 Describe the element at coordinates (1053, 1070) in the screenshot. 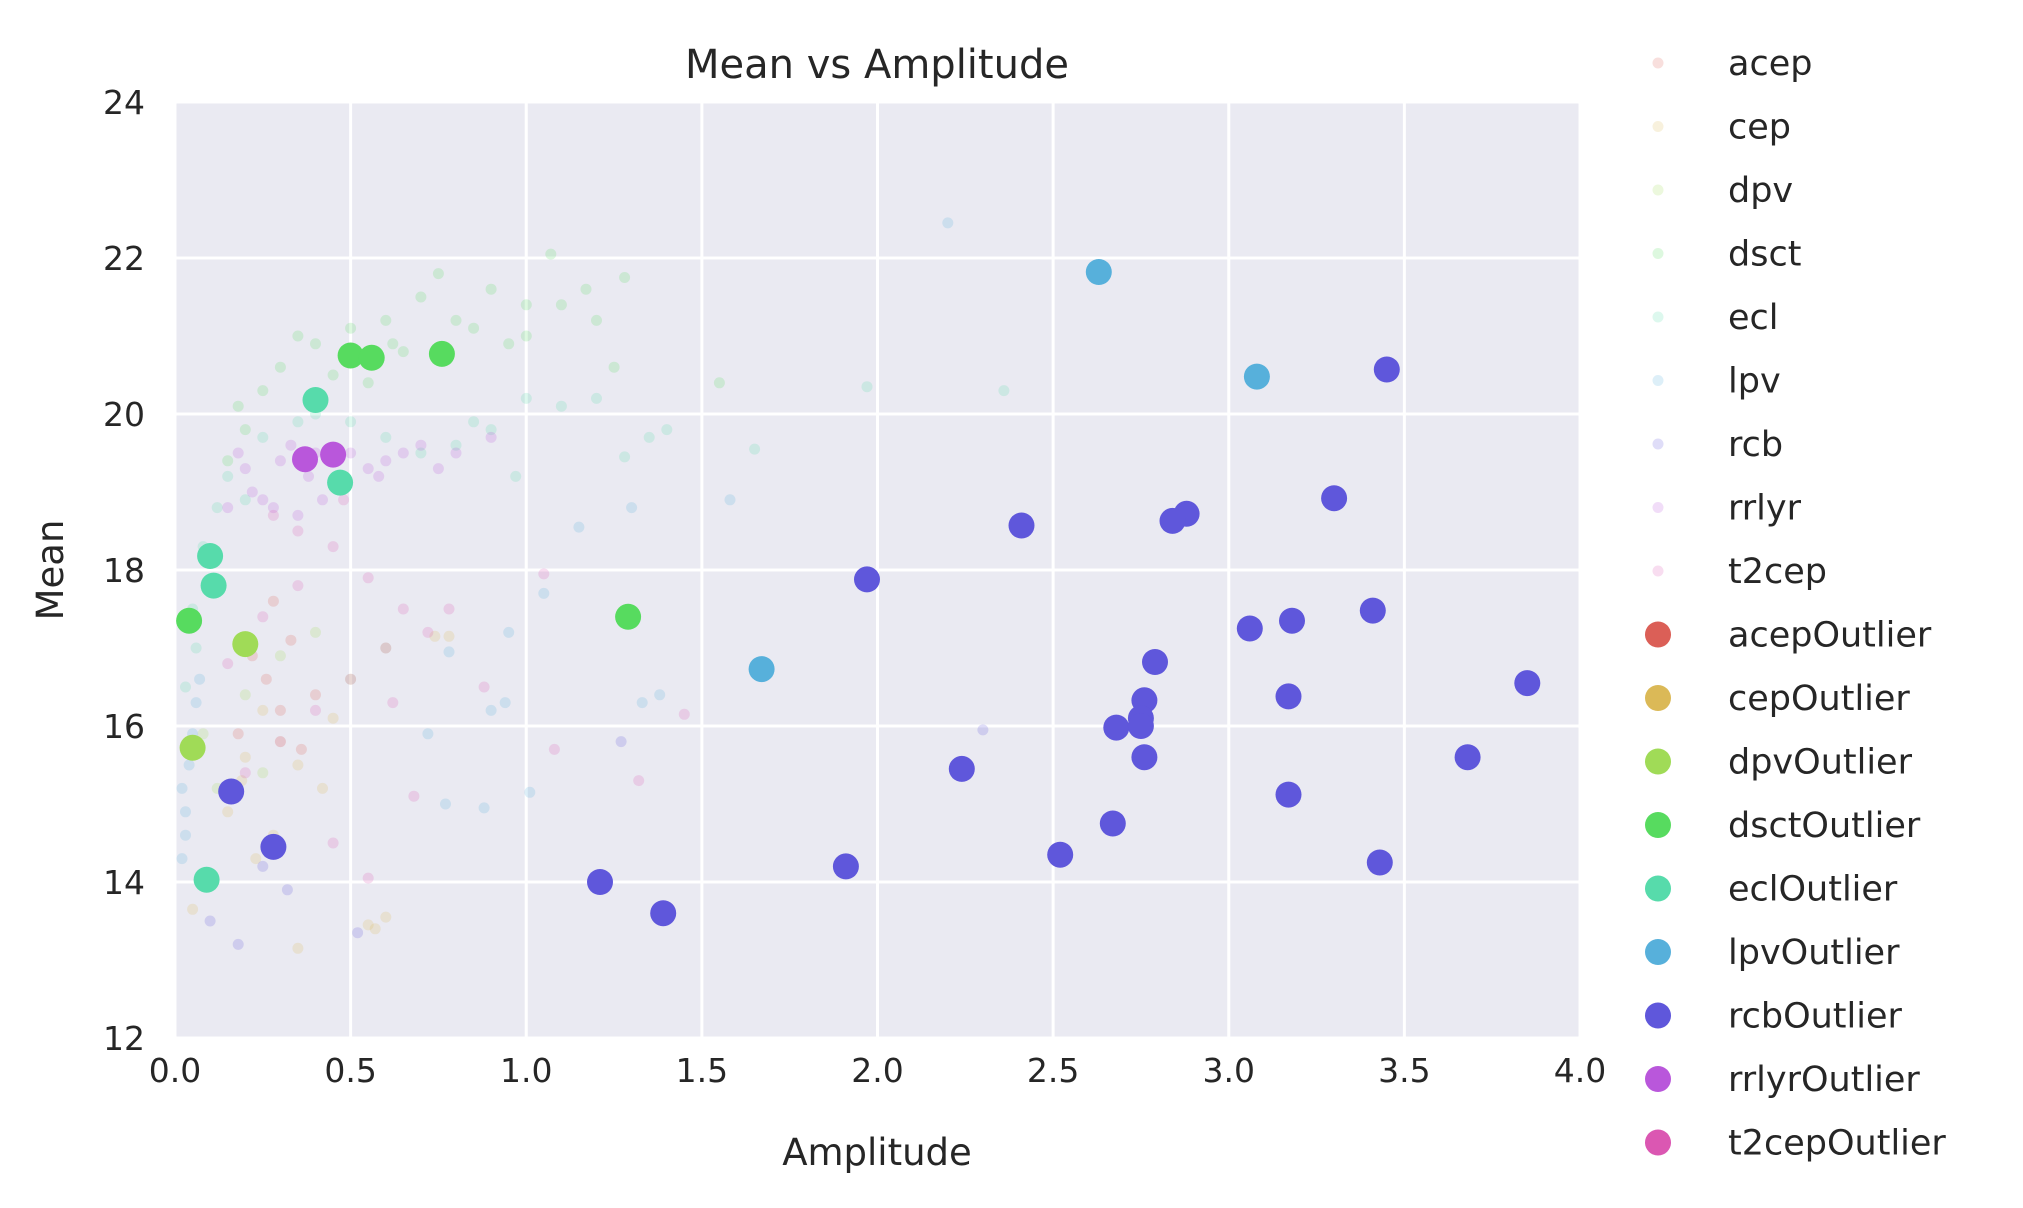

I see `x-tick-label: 2.5` at that location.